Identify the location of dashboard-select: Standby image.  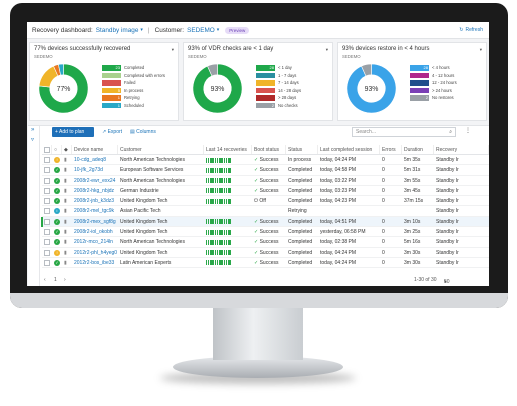
(117, 30).